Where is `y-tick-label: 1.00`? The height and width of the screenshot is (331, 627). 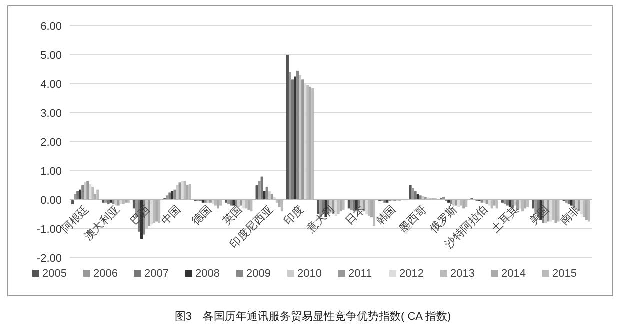
y-tick-label: 1.00 is located at coordinates (51, 172).